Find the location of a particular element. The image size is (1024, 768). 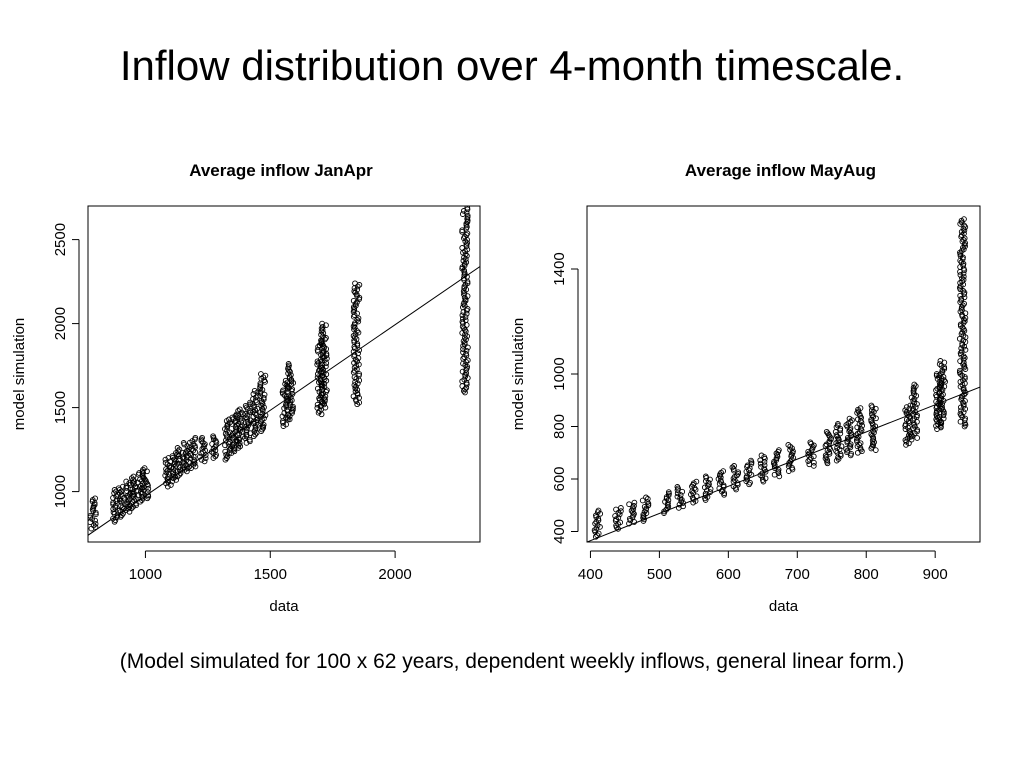

y-tick-label: 800 is located at coordinates (559, 426).